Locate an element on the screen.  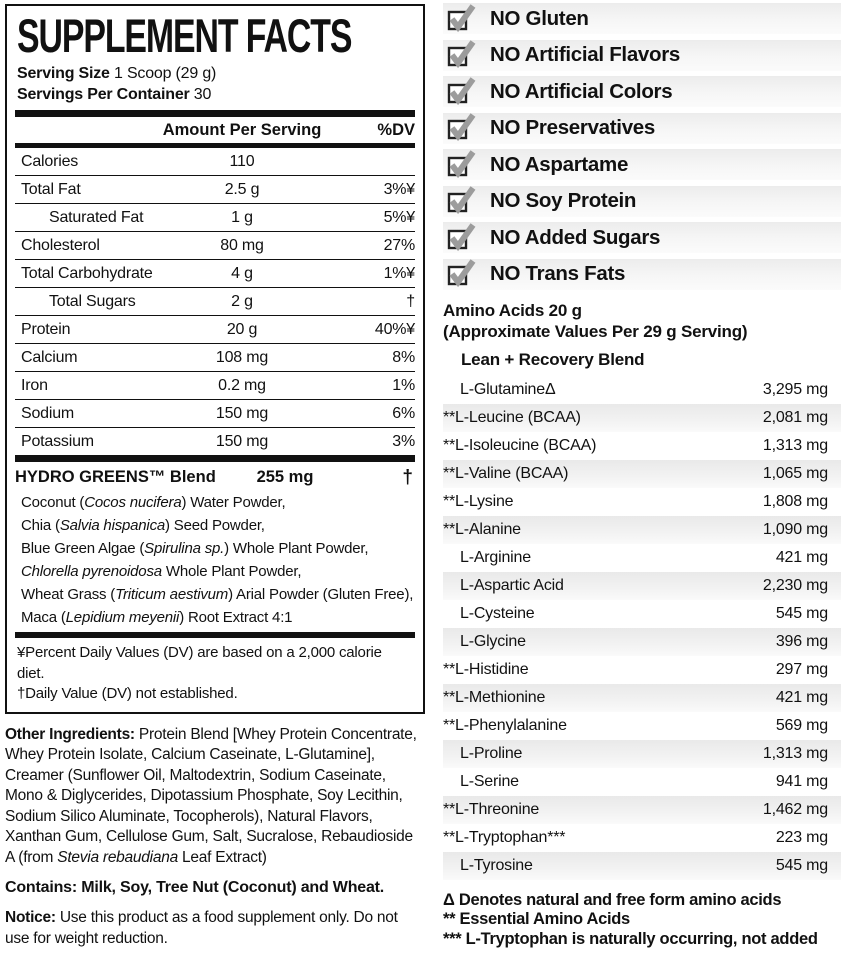
table-row-potassium: Potassium 150 mg 3% is located at coordinates (215, 441).